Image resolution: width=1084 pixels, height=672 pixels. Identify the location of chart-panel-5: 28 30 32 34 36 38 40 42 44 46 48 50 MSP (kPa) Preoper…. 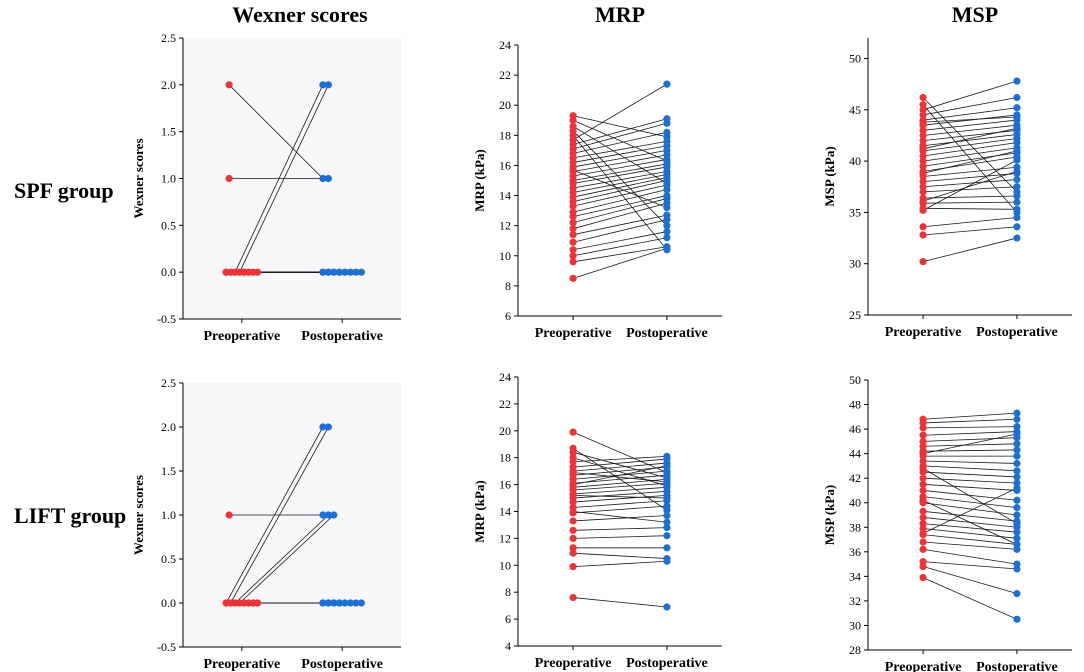
(947, 522).